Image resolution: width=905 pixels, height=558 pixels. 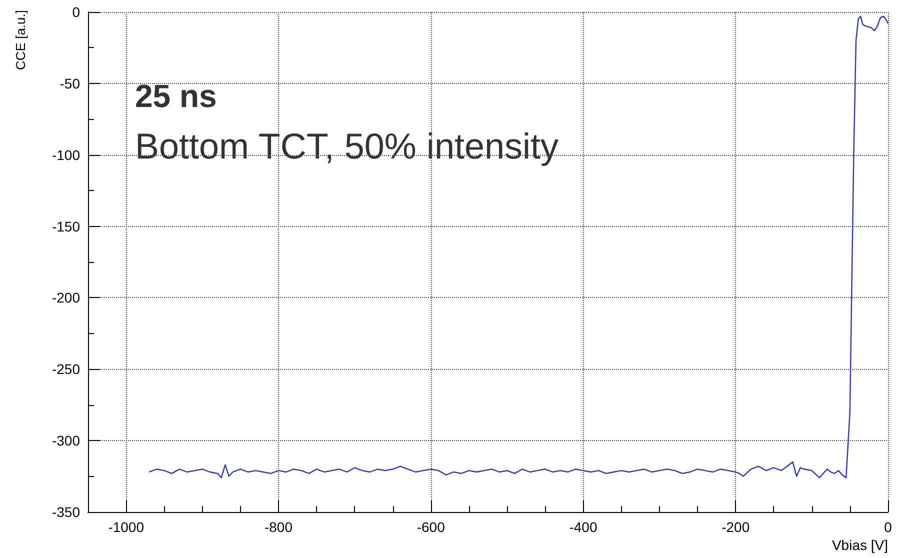 I want to click on x-tick-label: -600, so click(x=431, y=527).